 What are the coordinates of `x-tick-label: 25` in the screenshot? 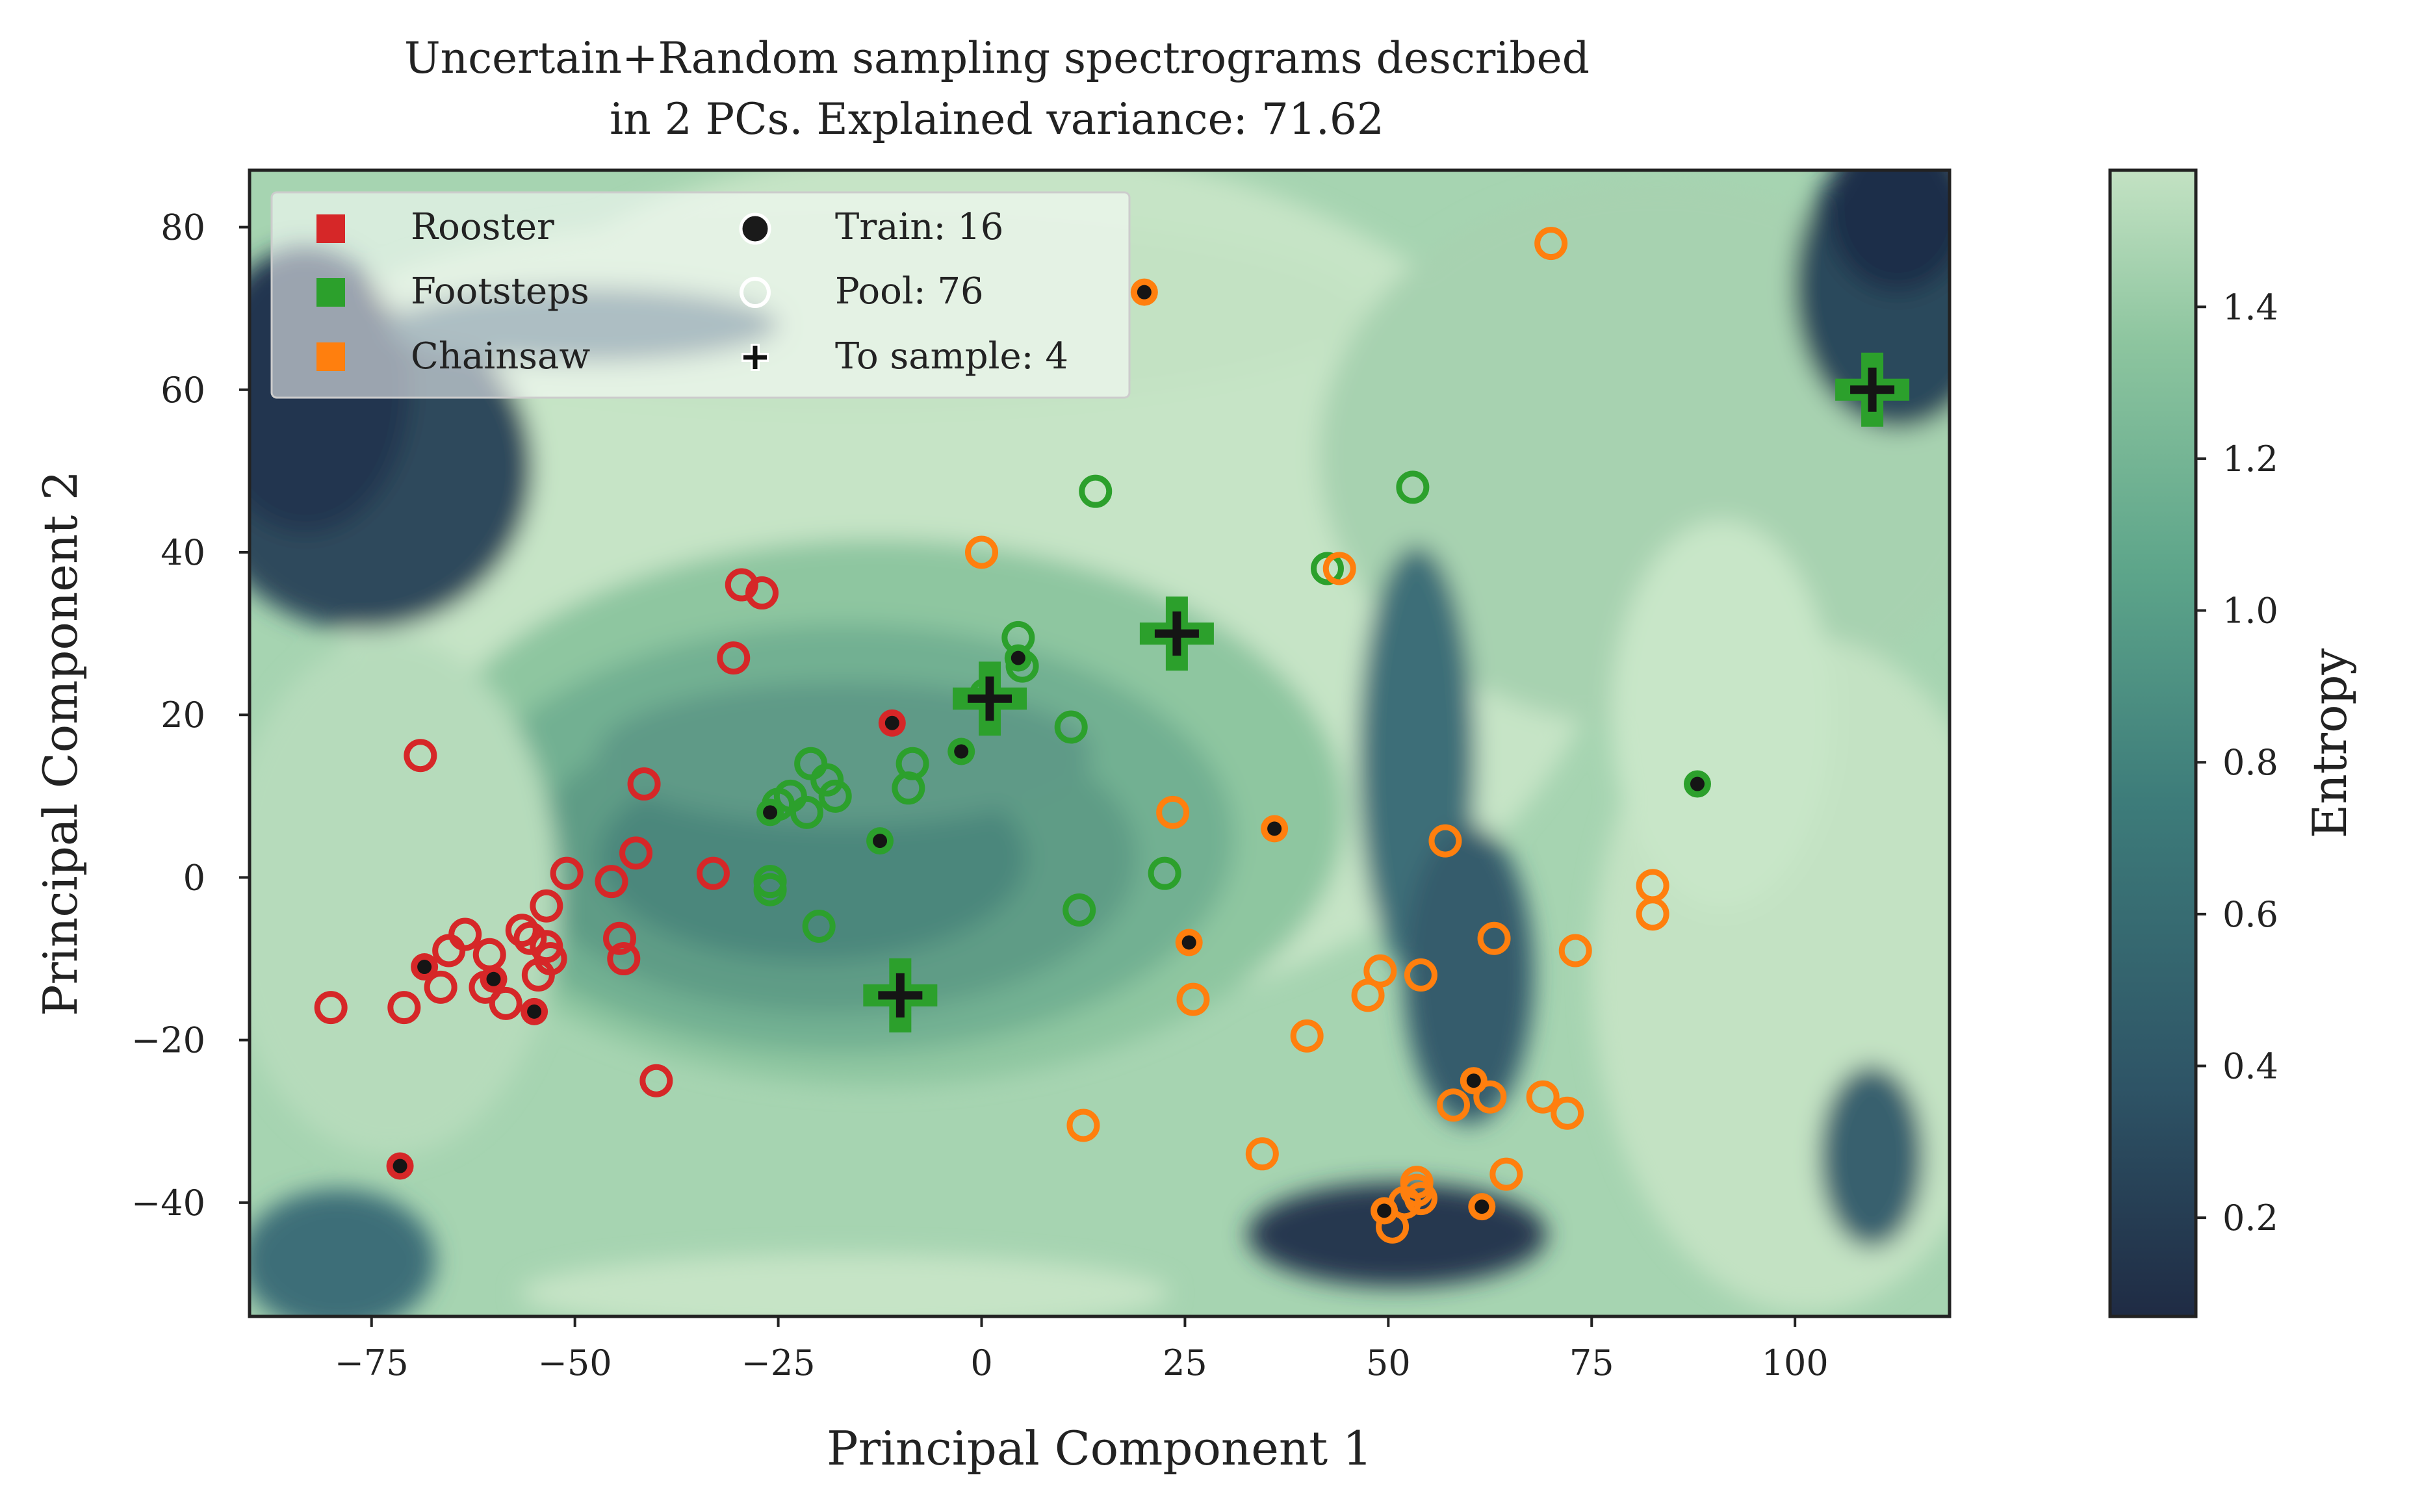 It's located at (1185, 1362).